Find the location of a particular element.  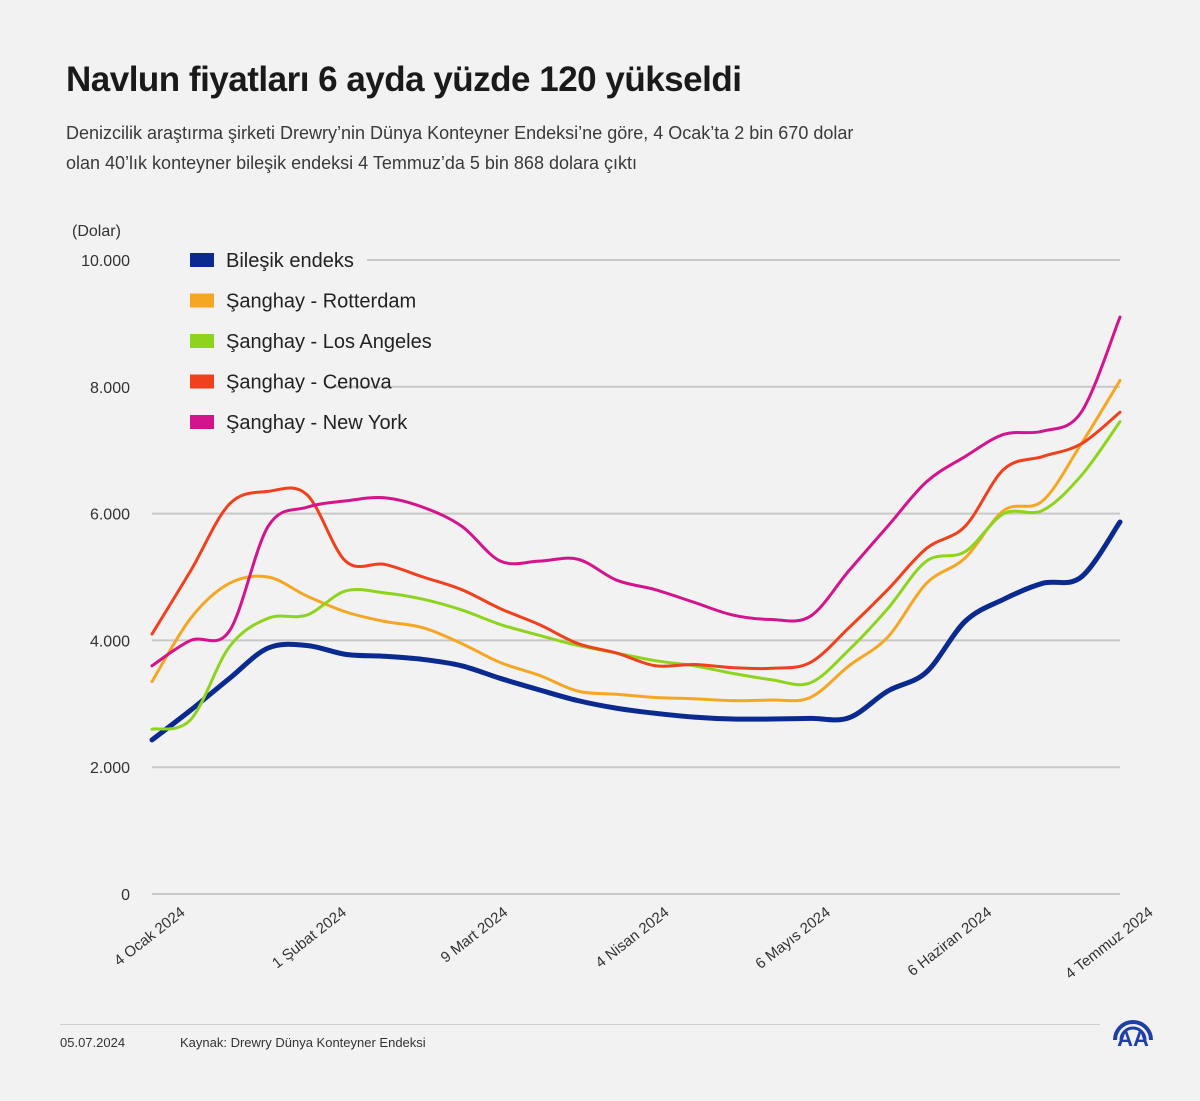

x-tick-label: 6 Mayıs 2024 is located at coordinates (792, 938).